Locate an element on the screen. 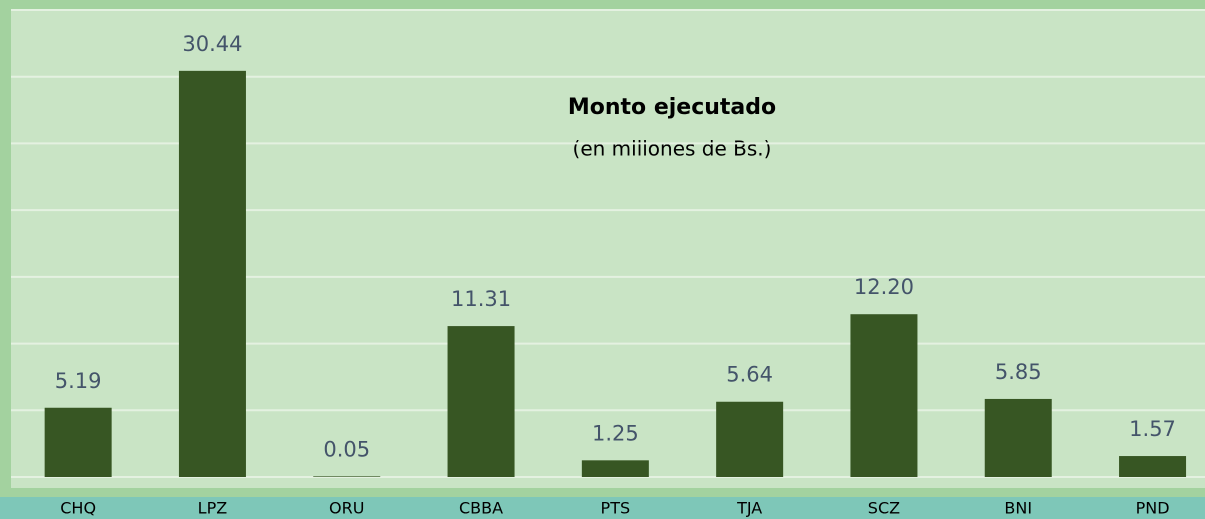 This screenshot has width=1205, height=519. x-tick-label: PTS is located at coordinates (616, 508).